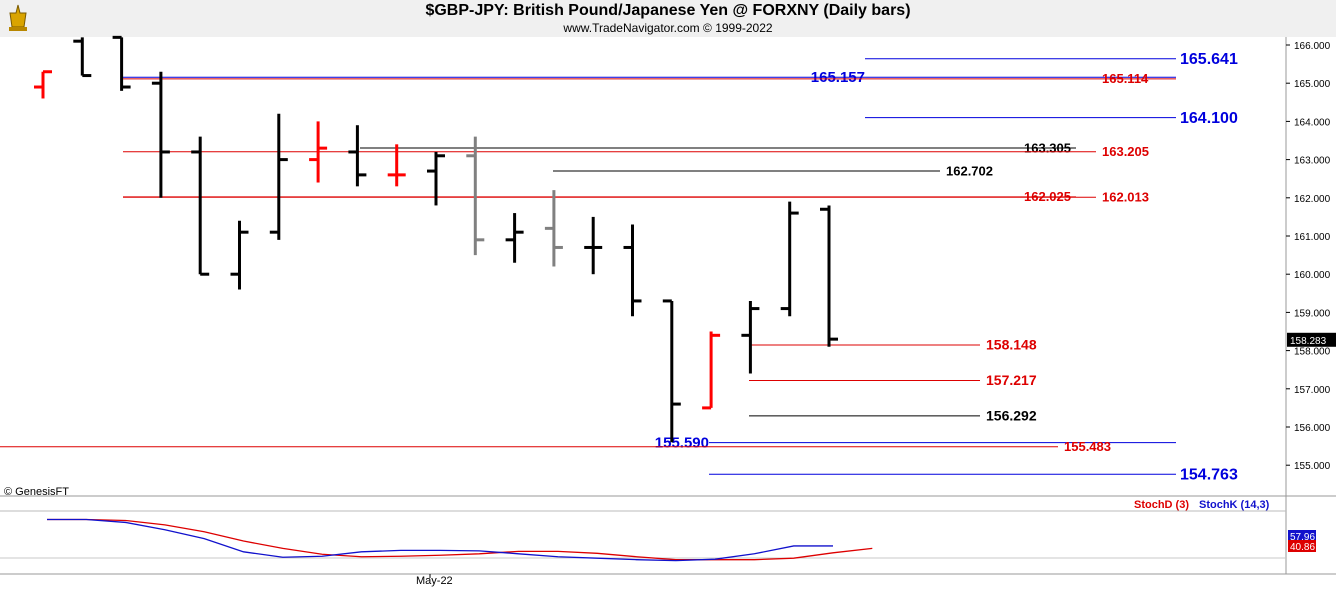 The width and height of the screenshot is (1336, 591). Describe the element at coordinates (838, 77) in the screenshot. I see `level-label: 165.157` at that location.